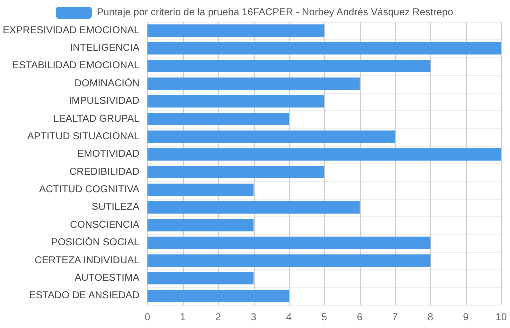  What do you see at coordinates (105, 225) in the screenshot?
I see `y-tick-label: CONSCIENCIA` at bounding box center [105, 225].